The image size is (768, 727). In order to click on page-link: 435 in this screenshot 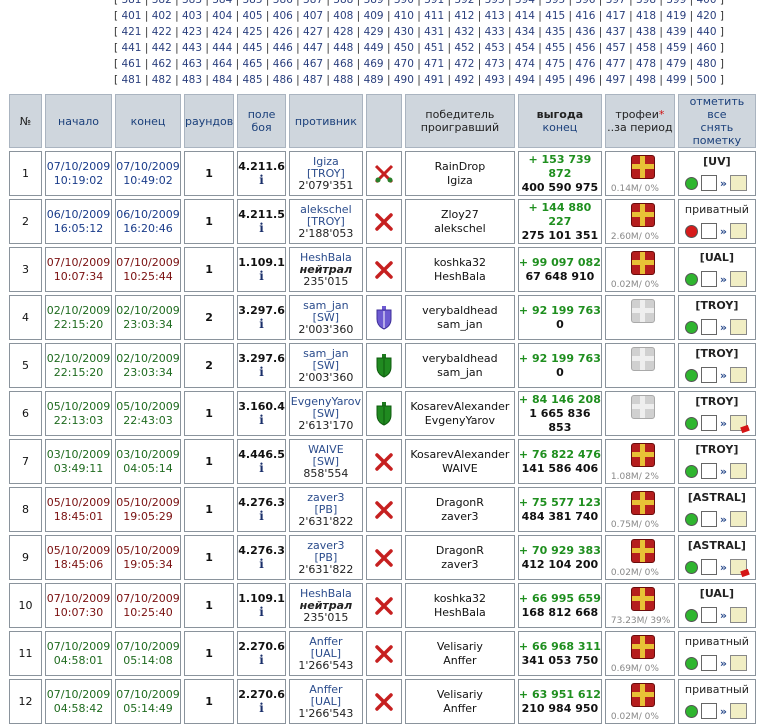, I will do `click(555, 32)`.